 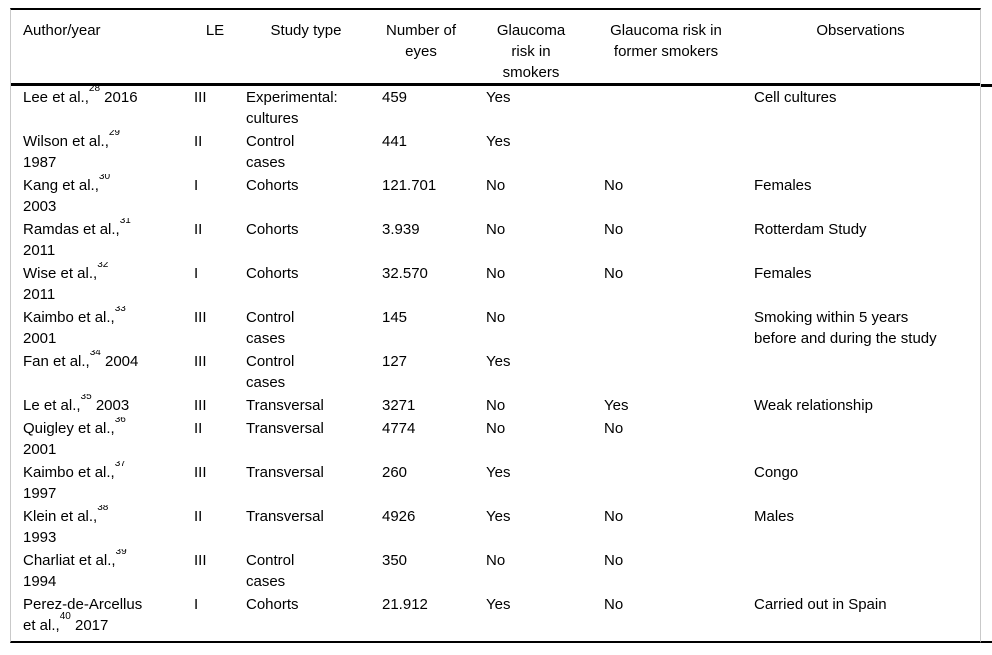 I want to click on author-cell: Ramdas et al.,31 2011, so click(x=100, y=240).